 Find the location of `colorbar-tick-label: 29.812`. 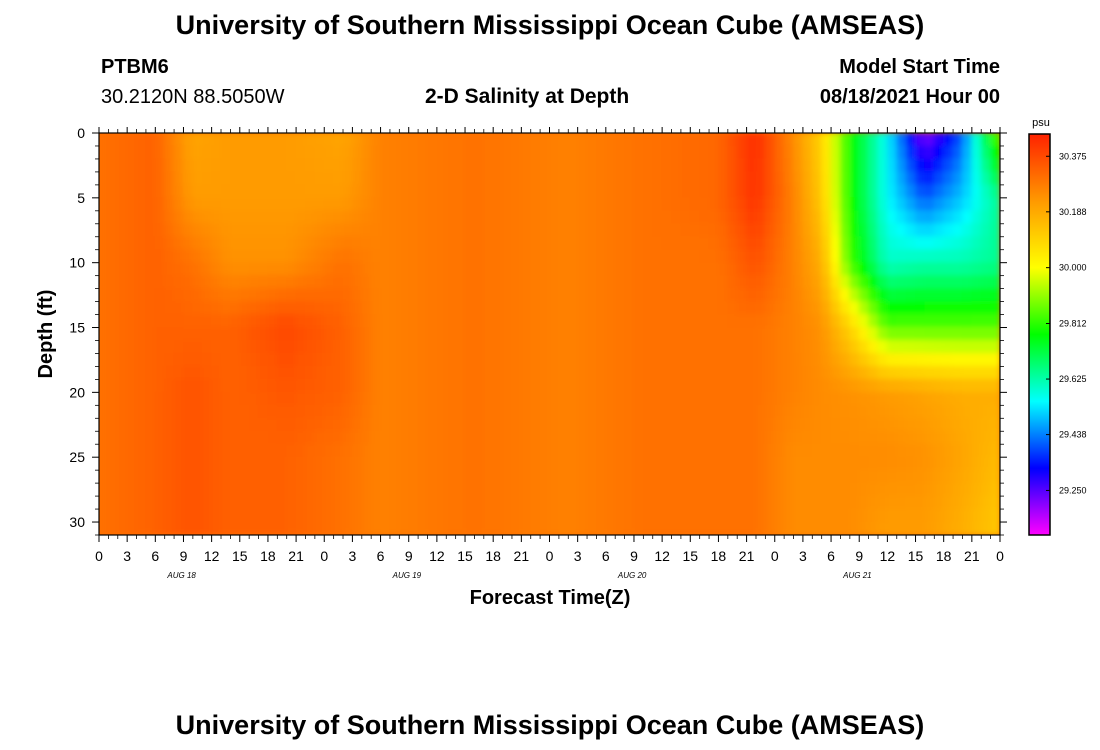

colorbar-tick-label: 29.812 is located at coordinates (1073, 324).